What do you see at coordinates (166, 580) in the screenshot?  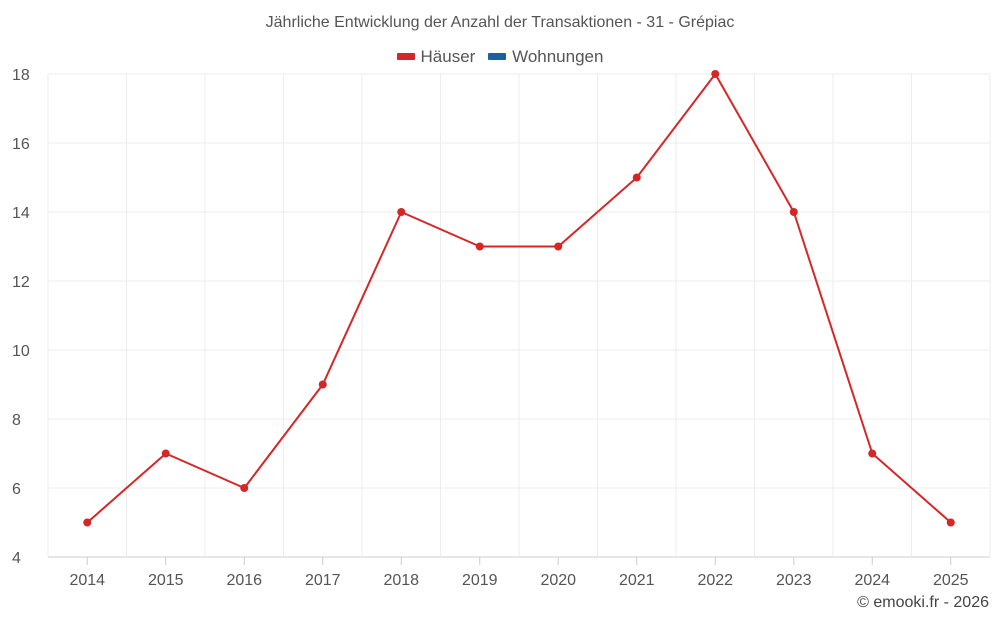 I see `x-tick-label: 2015` at bounding box center [166, 580].